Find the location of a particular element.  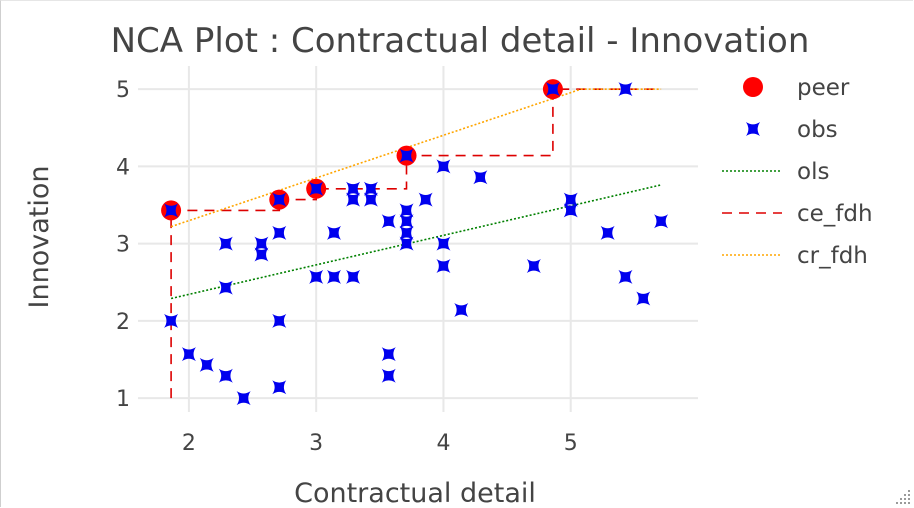

x-tick-label: 4 is located at coordinates (443, 443).